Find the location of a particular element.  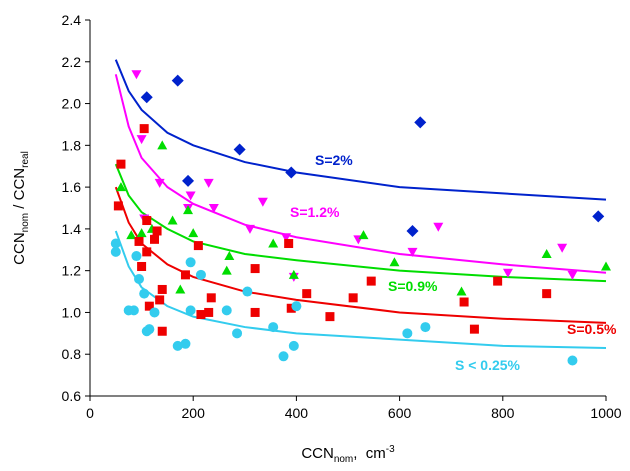

x-tick-label: 200 is located at coordinates (194, 413).